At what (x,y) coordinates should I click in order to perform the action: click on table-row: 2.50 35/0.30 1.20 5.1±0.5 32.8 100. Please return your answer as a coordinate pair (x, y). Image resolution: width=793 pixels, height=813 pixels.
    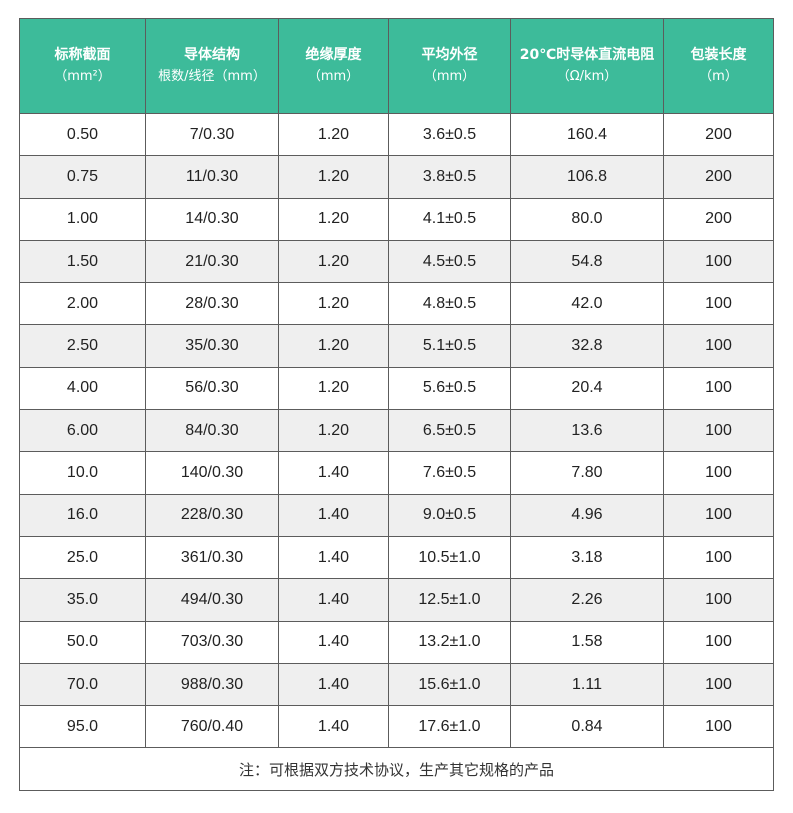
    Looking at the image, I should click on (396, 346).